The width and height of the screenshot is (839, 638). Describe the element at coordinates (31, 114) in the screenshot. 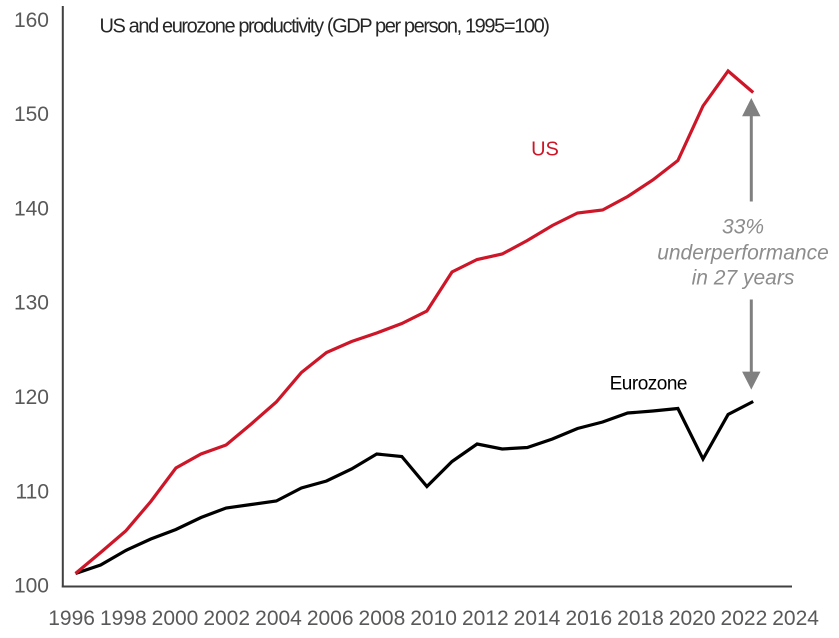

I see `svg-text: 150` at that location.